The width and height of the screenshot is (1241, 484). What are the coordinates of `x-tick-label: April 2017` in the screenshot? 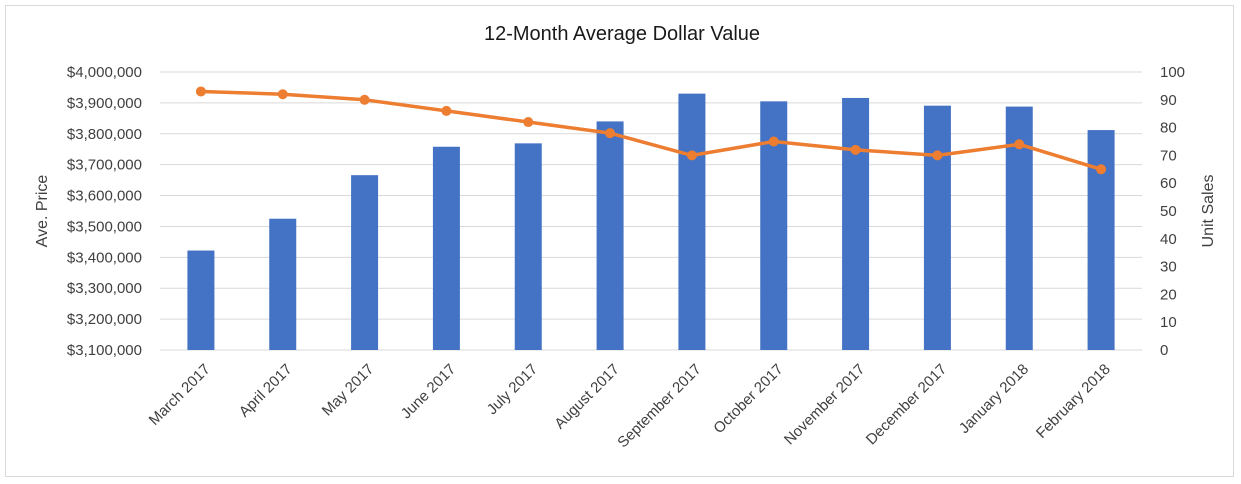 It's located at (266, 391).